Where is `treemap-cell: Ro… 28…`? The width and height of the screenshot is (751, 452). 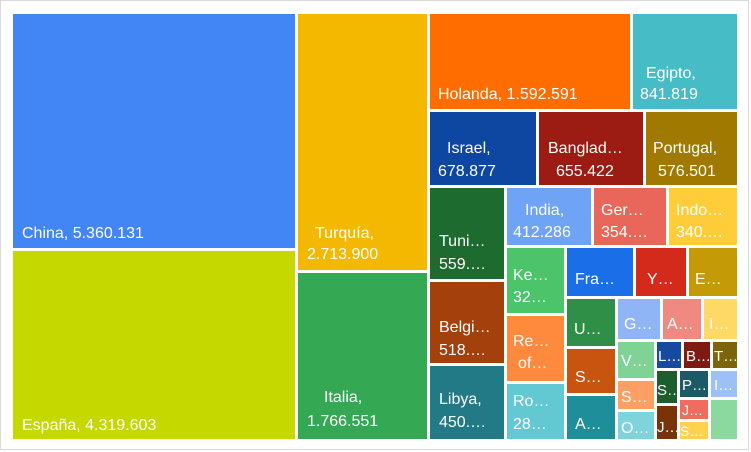
treemap-cell: Ro… 28… is located at coordinates (535, 411).